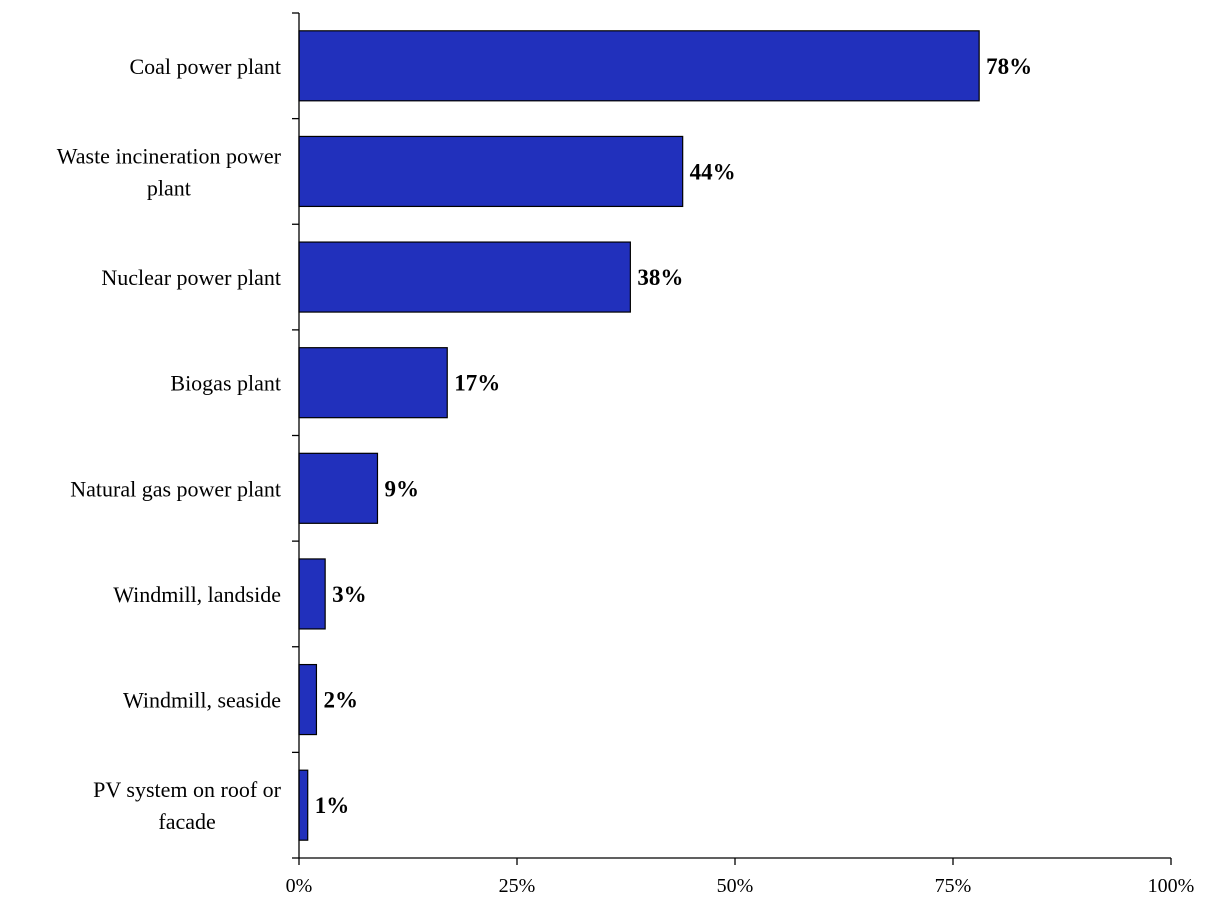 Image resolution: width=1207 pixels, height=905 pixels. Describe the element at coordinates (169, 155) in the screenshot. I see `category-label-line: Waste incineration power` at that location.